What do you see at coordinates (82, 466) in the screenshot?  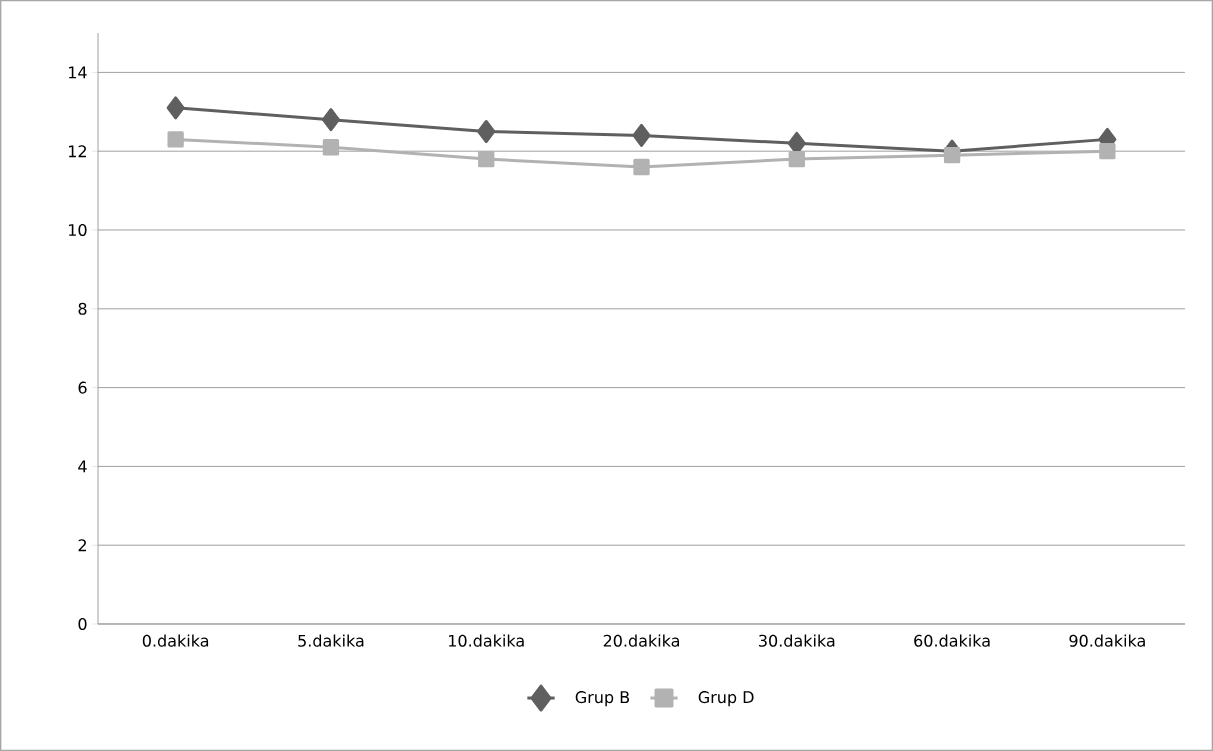 I see `y-tick-label: 4` at bounding box center [82, 466].